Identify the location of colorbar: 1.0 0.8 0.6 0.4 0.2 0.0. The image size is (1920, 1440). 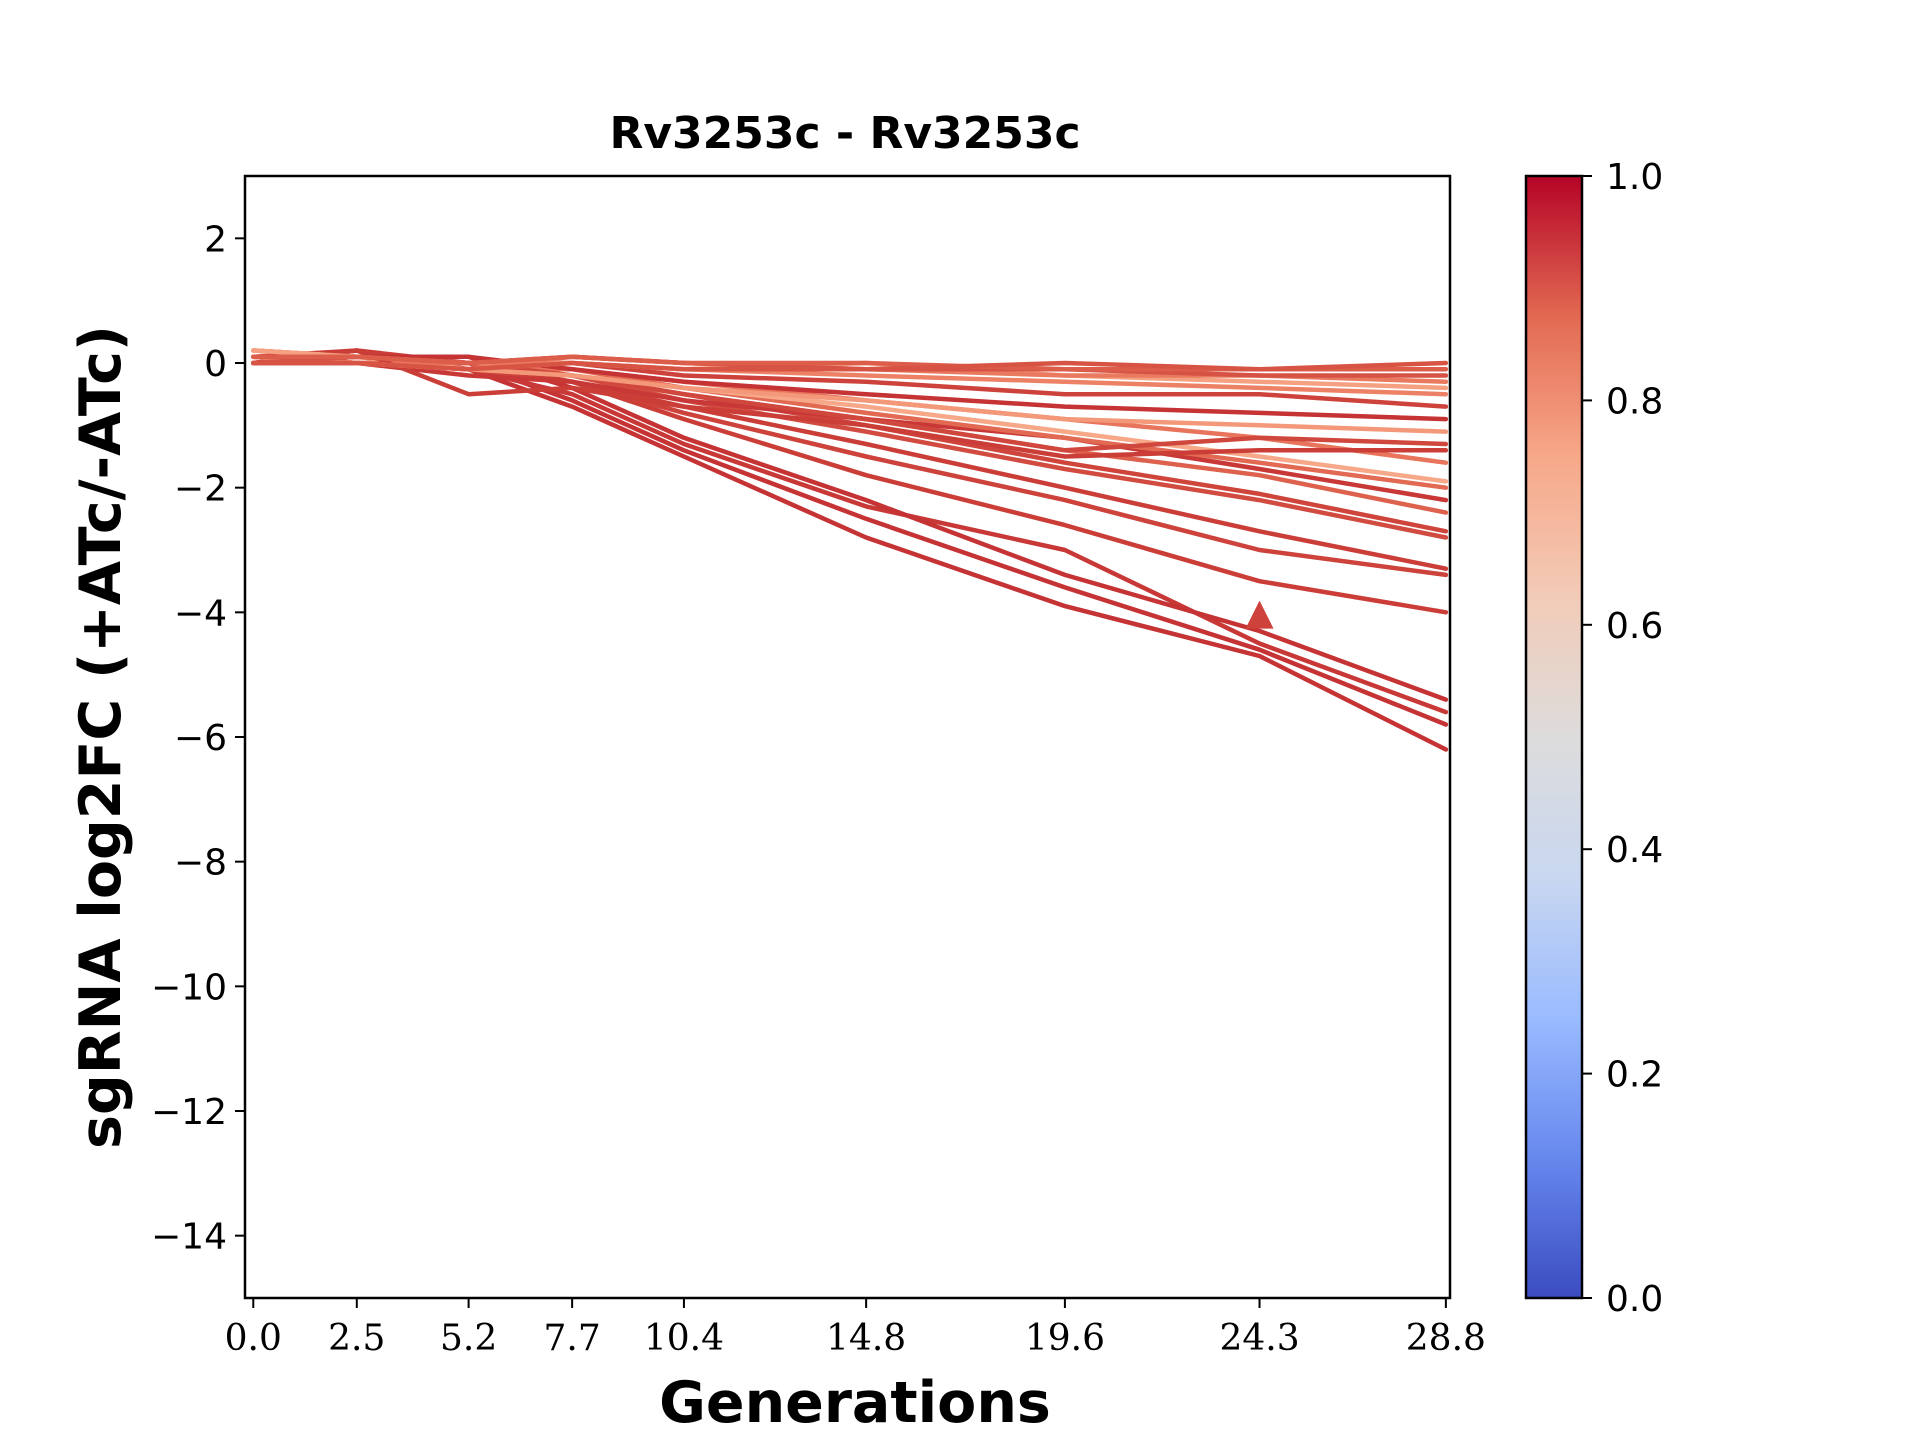
(1593, 738).